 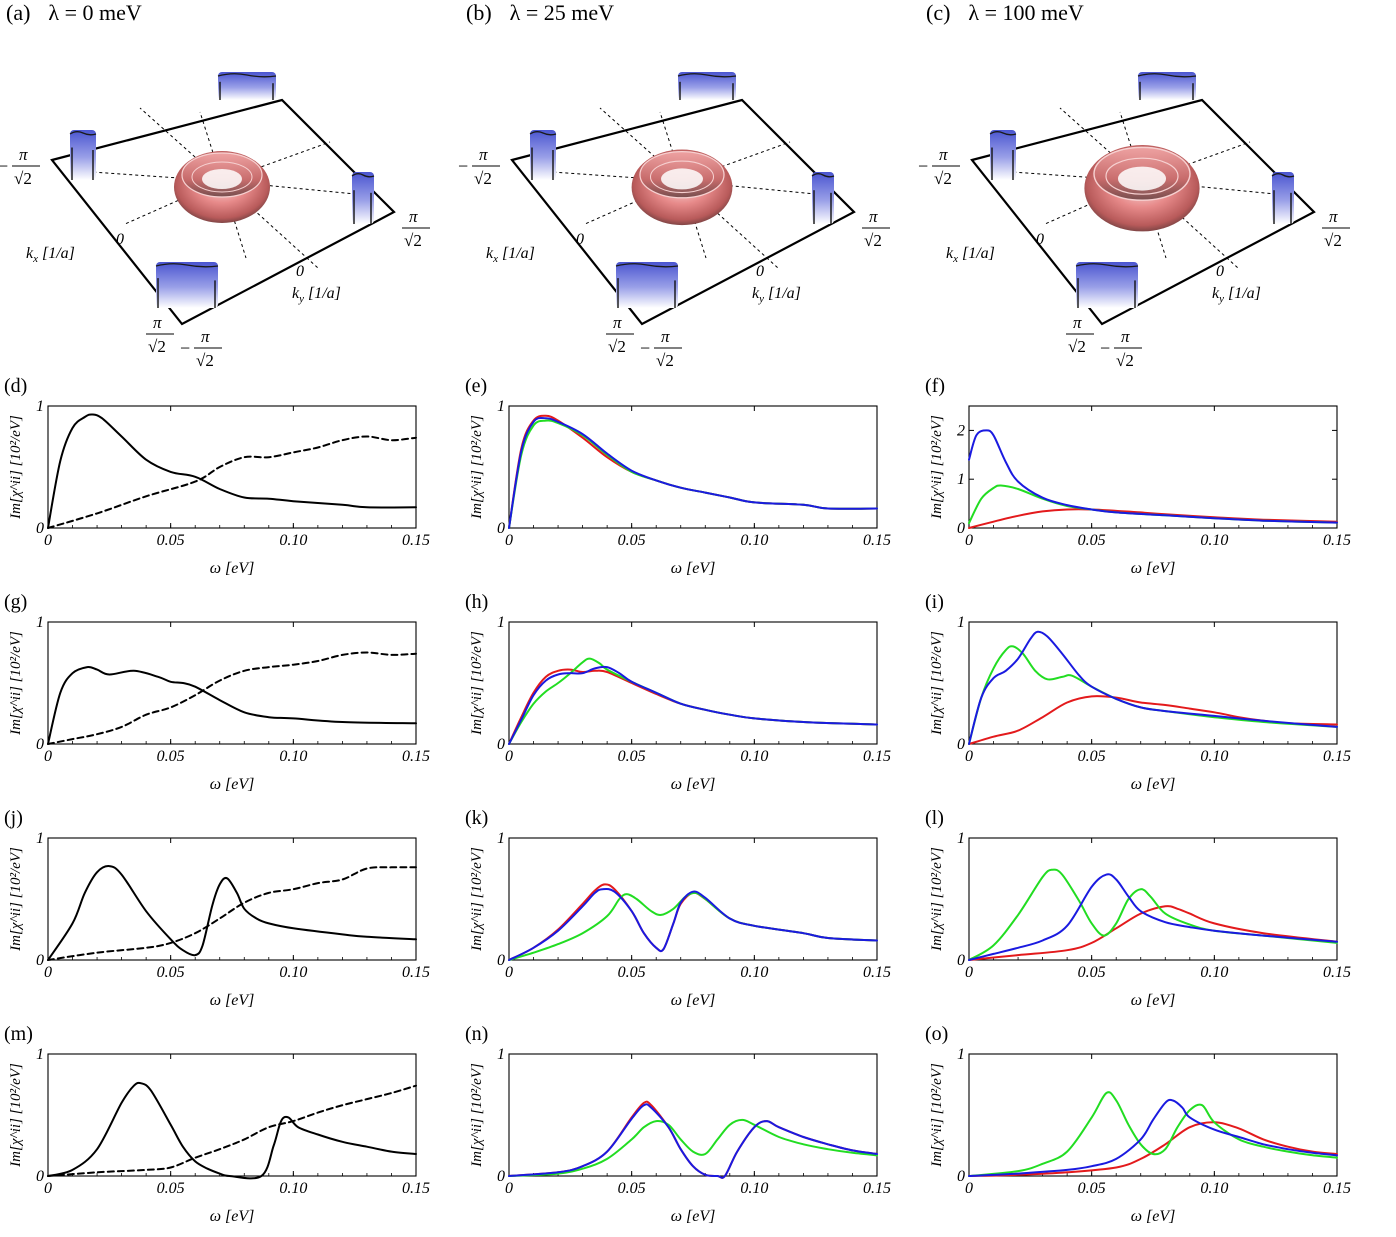 What do you see at coordinates (936, 1034) in the screenshot?
I see `panel-label: (o)` at bounding box center [936, 1034].